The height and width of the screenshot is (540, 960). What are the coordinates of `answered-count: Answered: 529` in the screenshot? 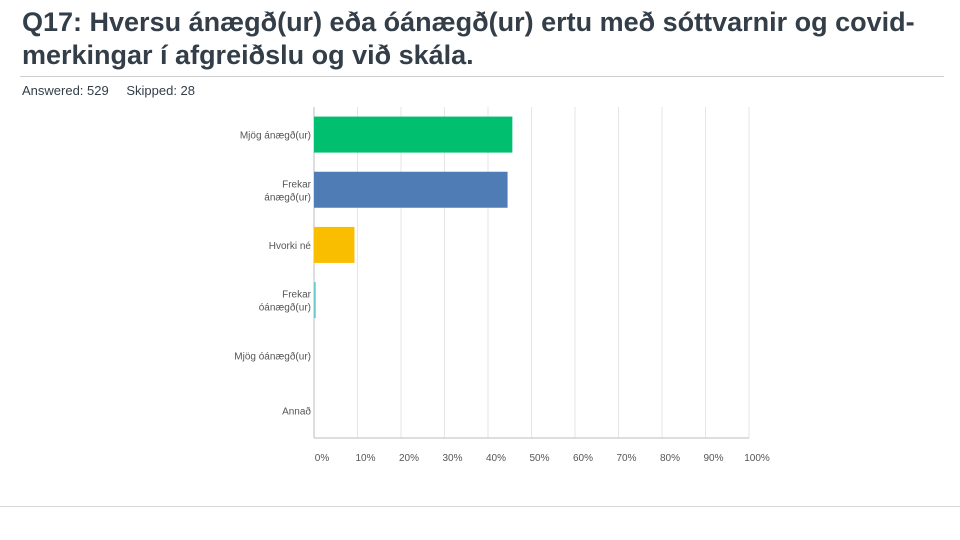 It's located at (65, 90).